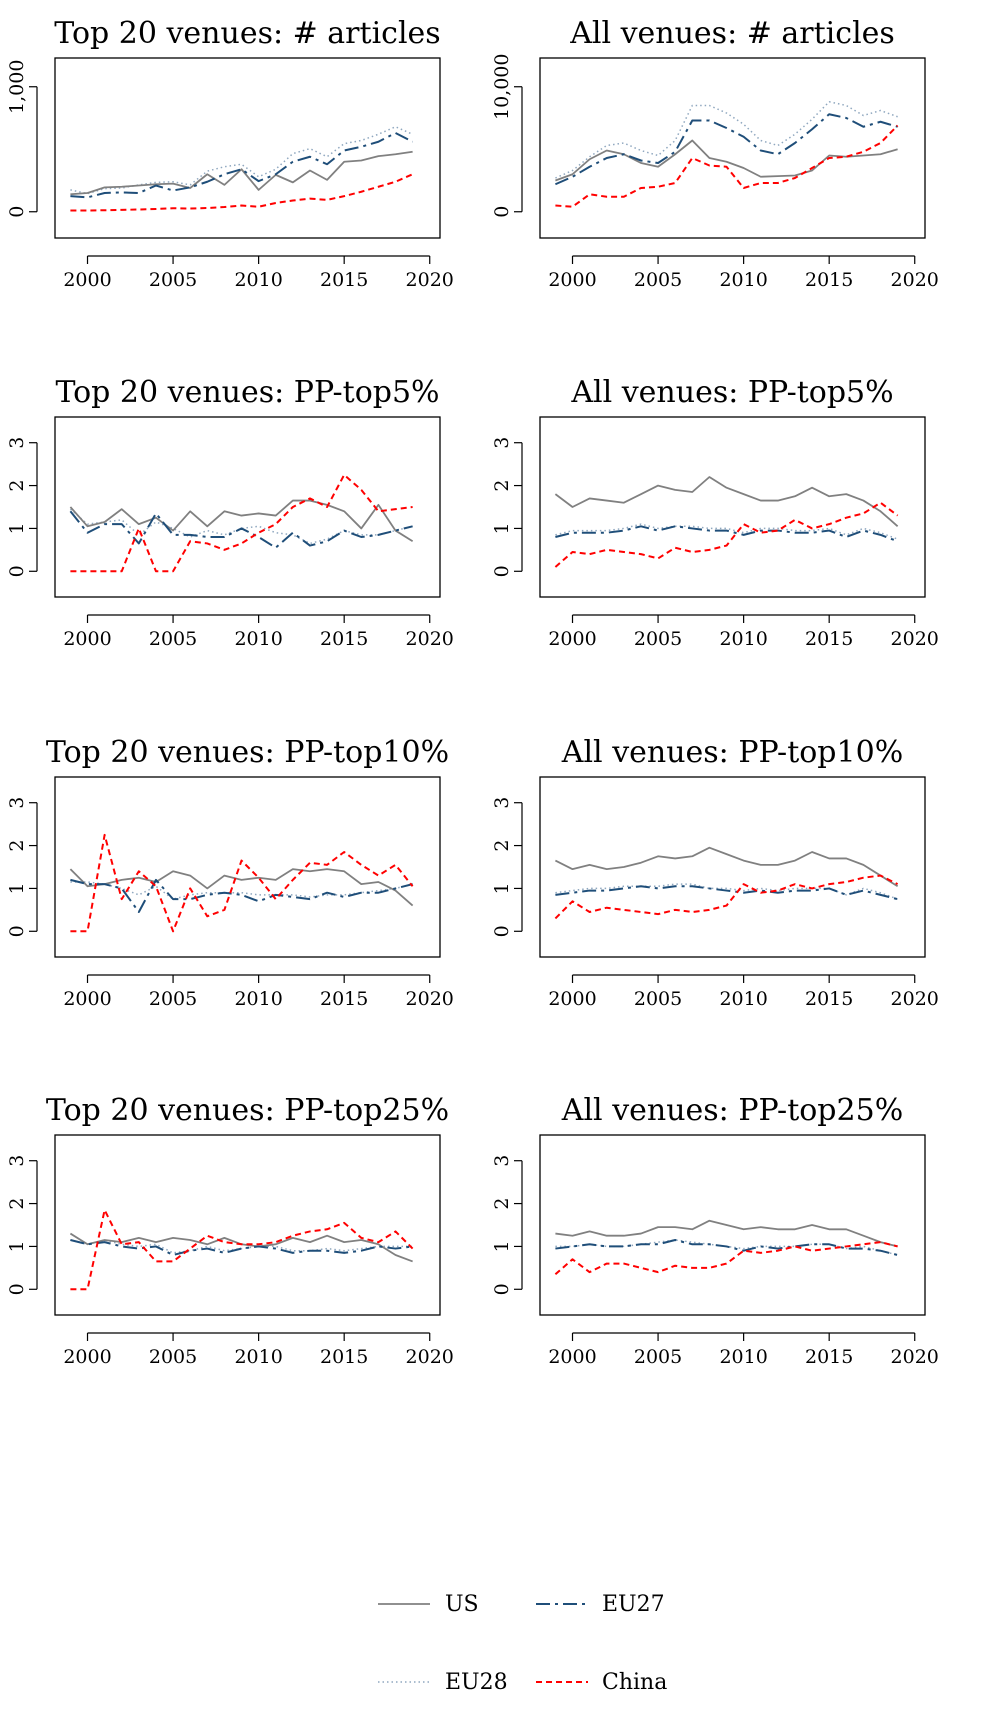 Image resolution: width=1000 pixels, height=1724 pixels. What do you see at coordinates (502, 87) in the screenshot?
I see `y-tick-label: 10,000` at bounding box center [502, 87].